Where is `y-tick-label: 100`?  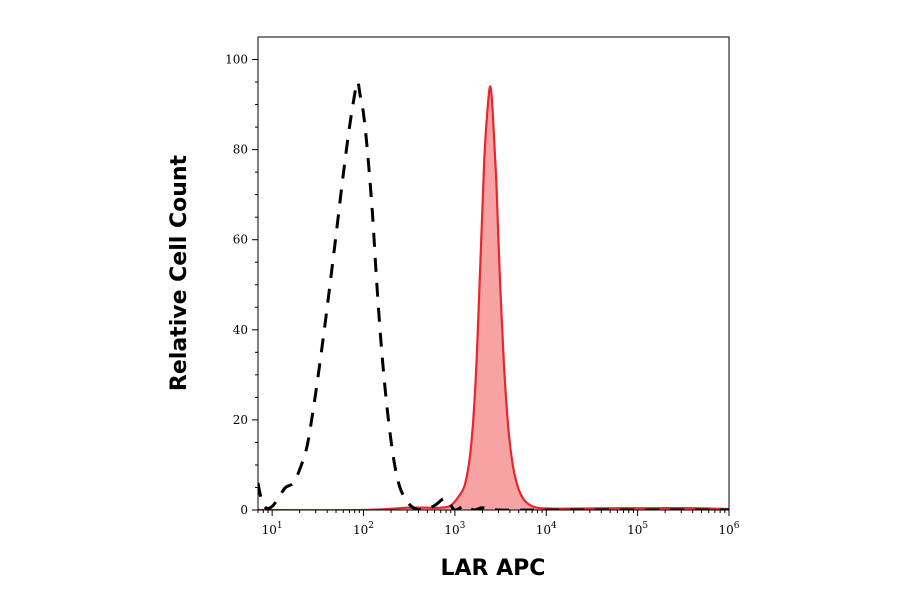 y-tick-label: 100 is located at coordinates (236, 60).